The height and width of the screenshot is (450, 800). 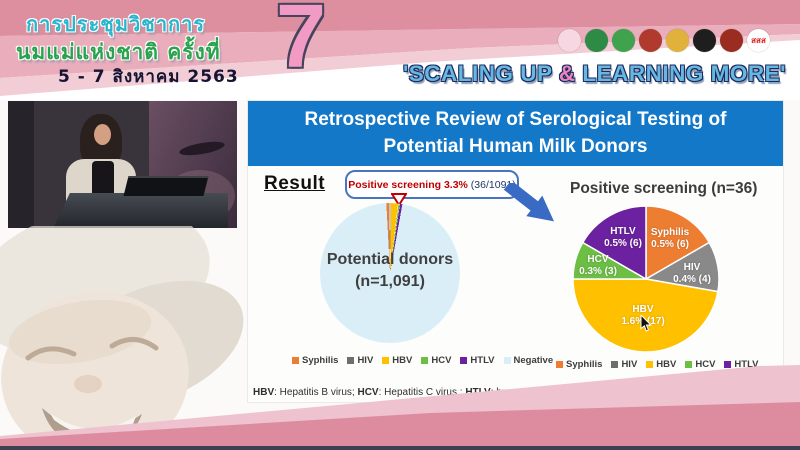 I want to click on org-logo-royal-icon, so click(x=677, y=40).